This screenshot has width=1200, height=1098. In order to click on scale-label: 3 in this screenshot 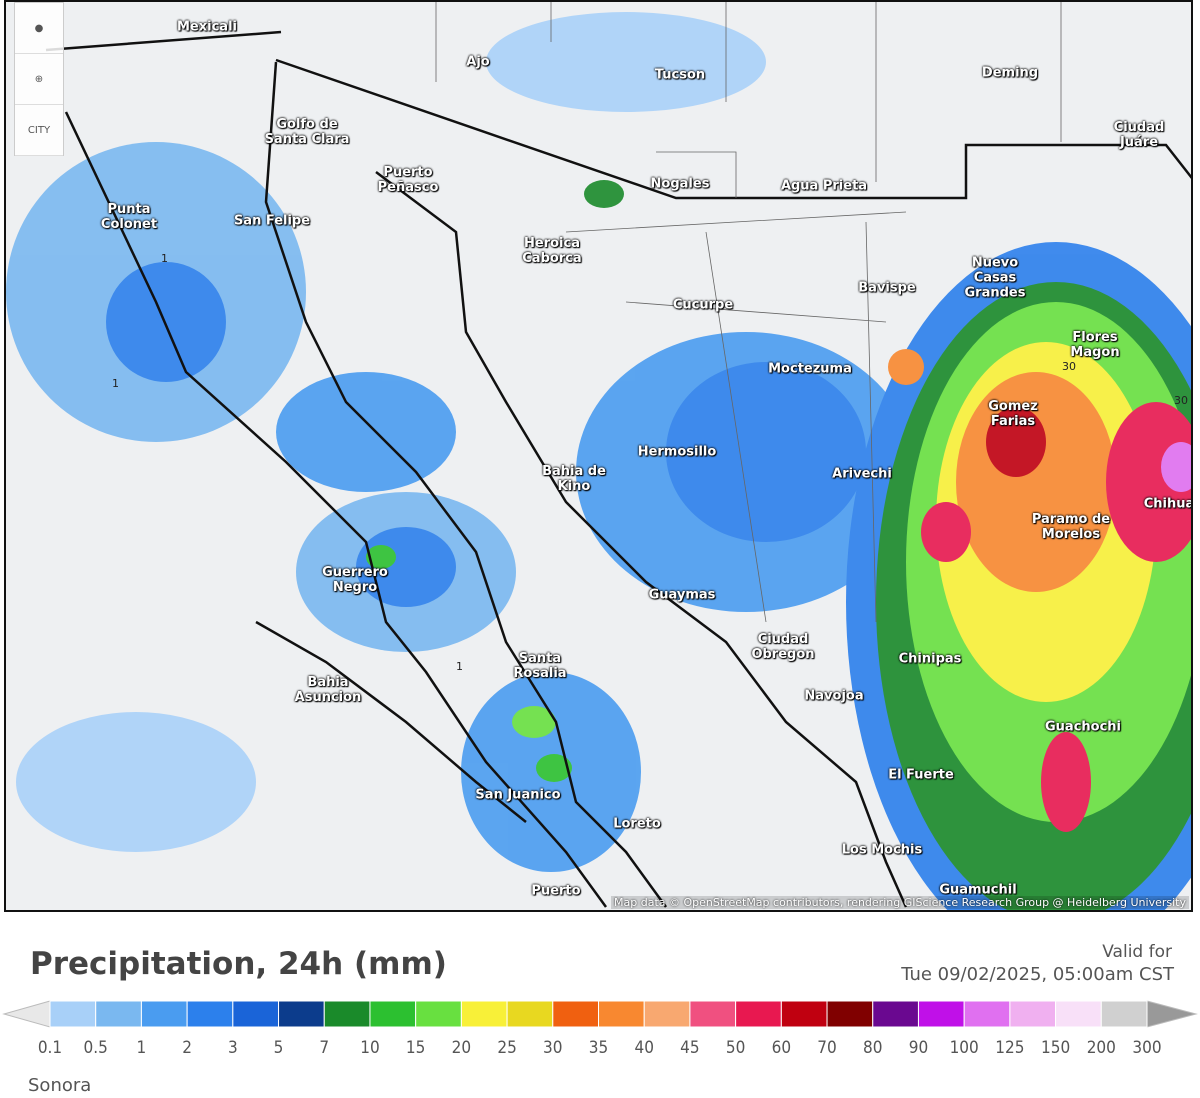, I will do `click(233, 1048)`.